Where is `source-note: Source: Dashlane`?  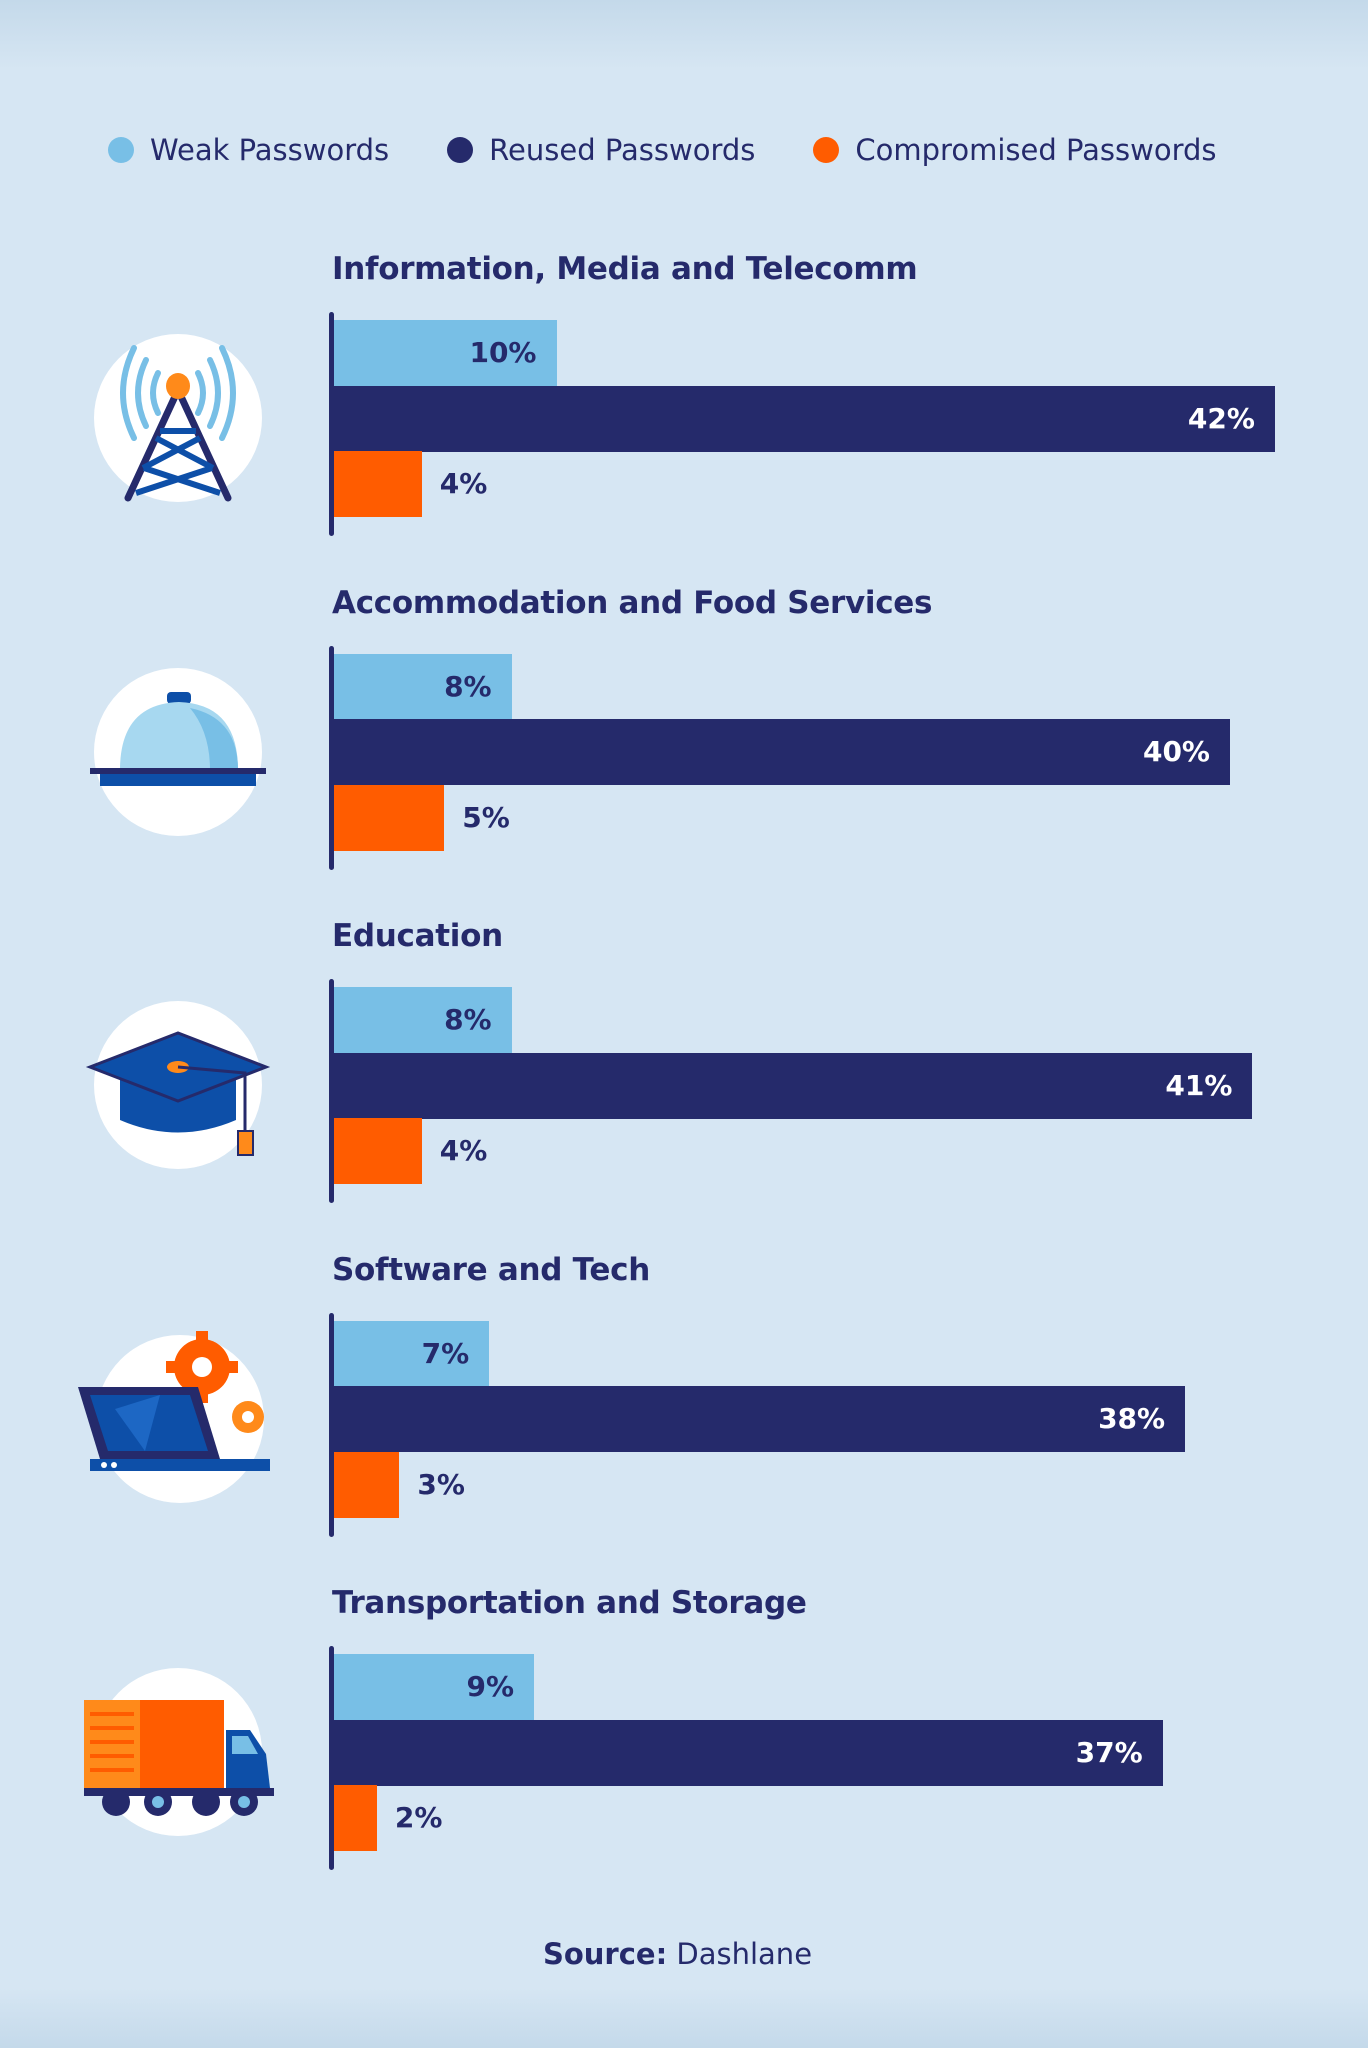 source-note: Source: Dashlane is located at coordinates (677, 1954).